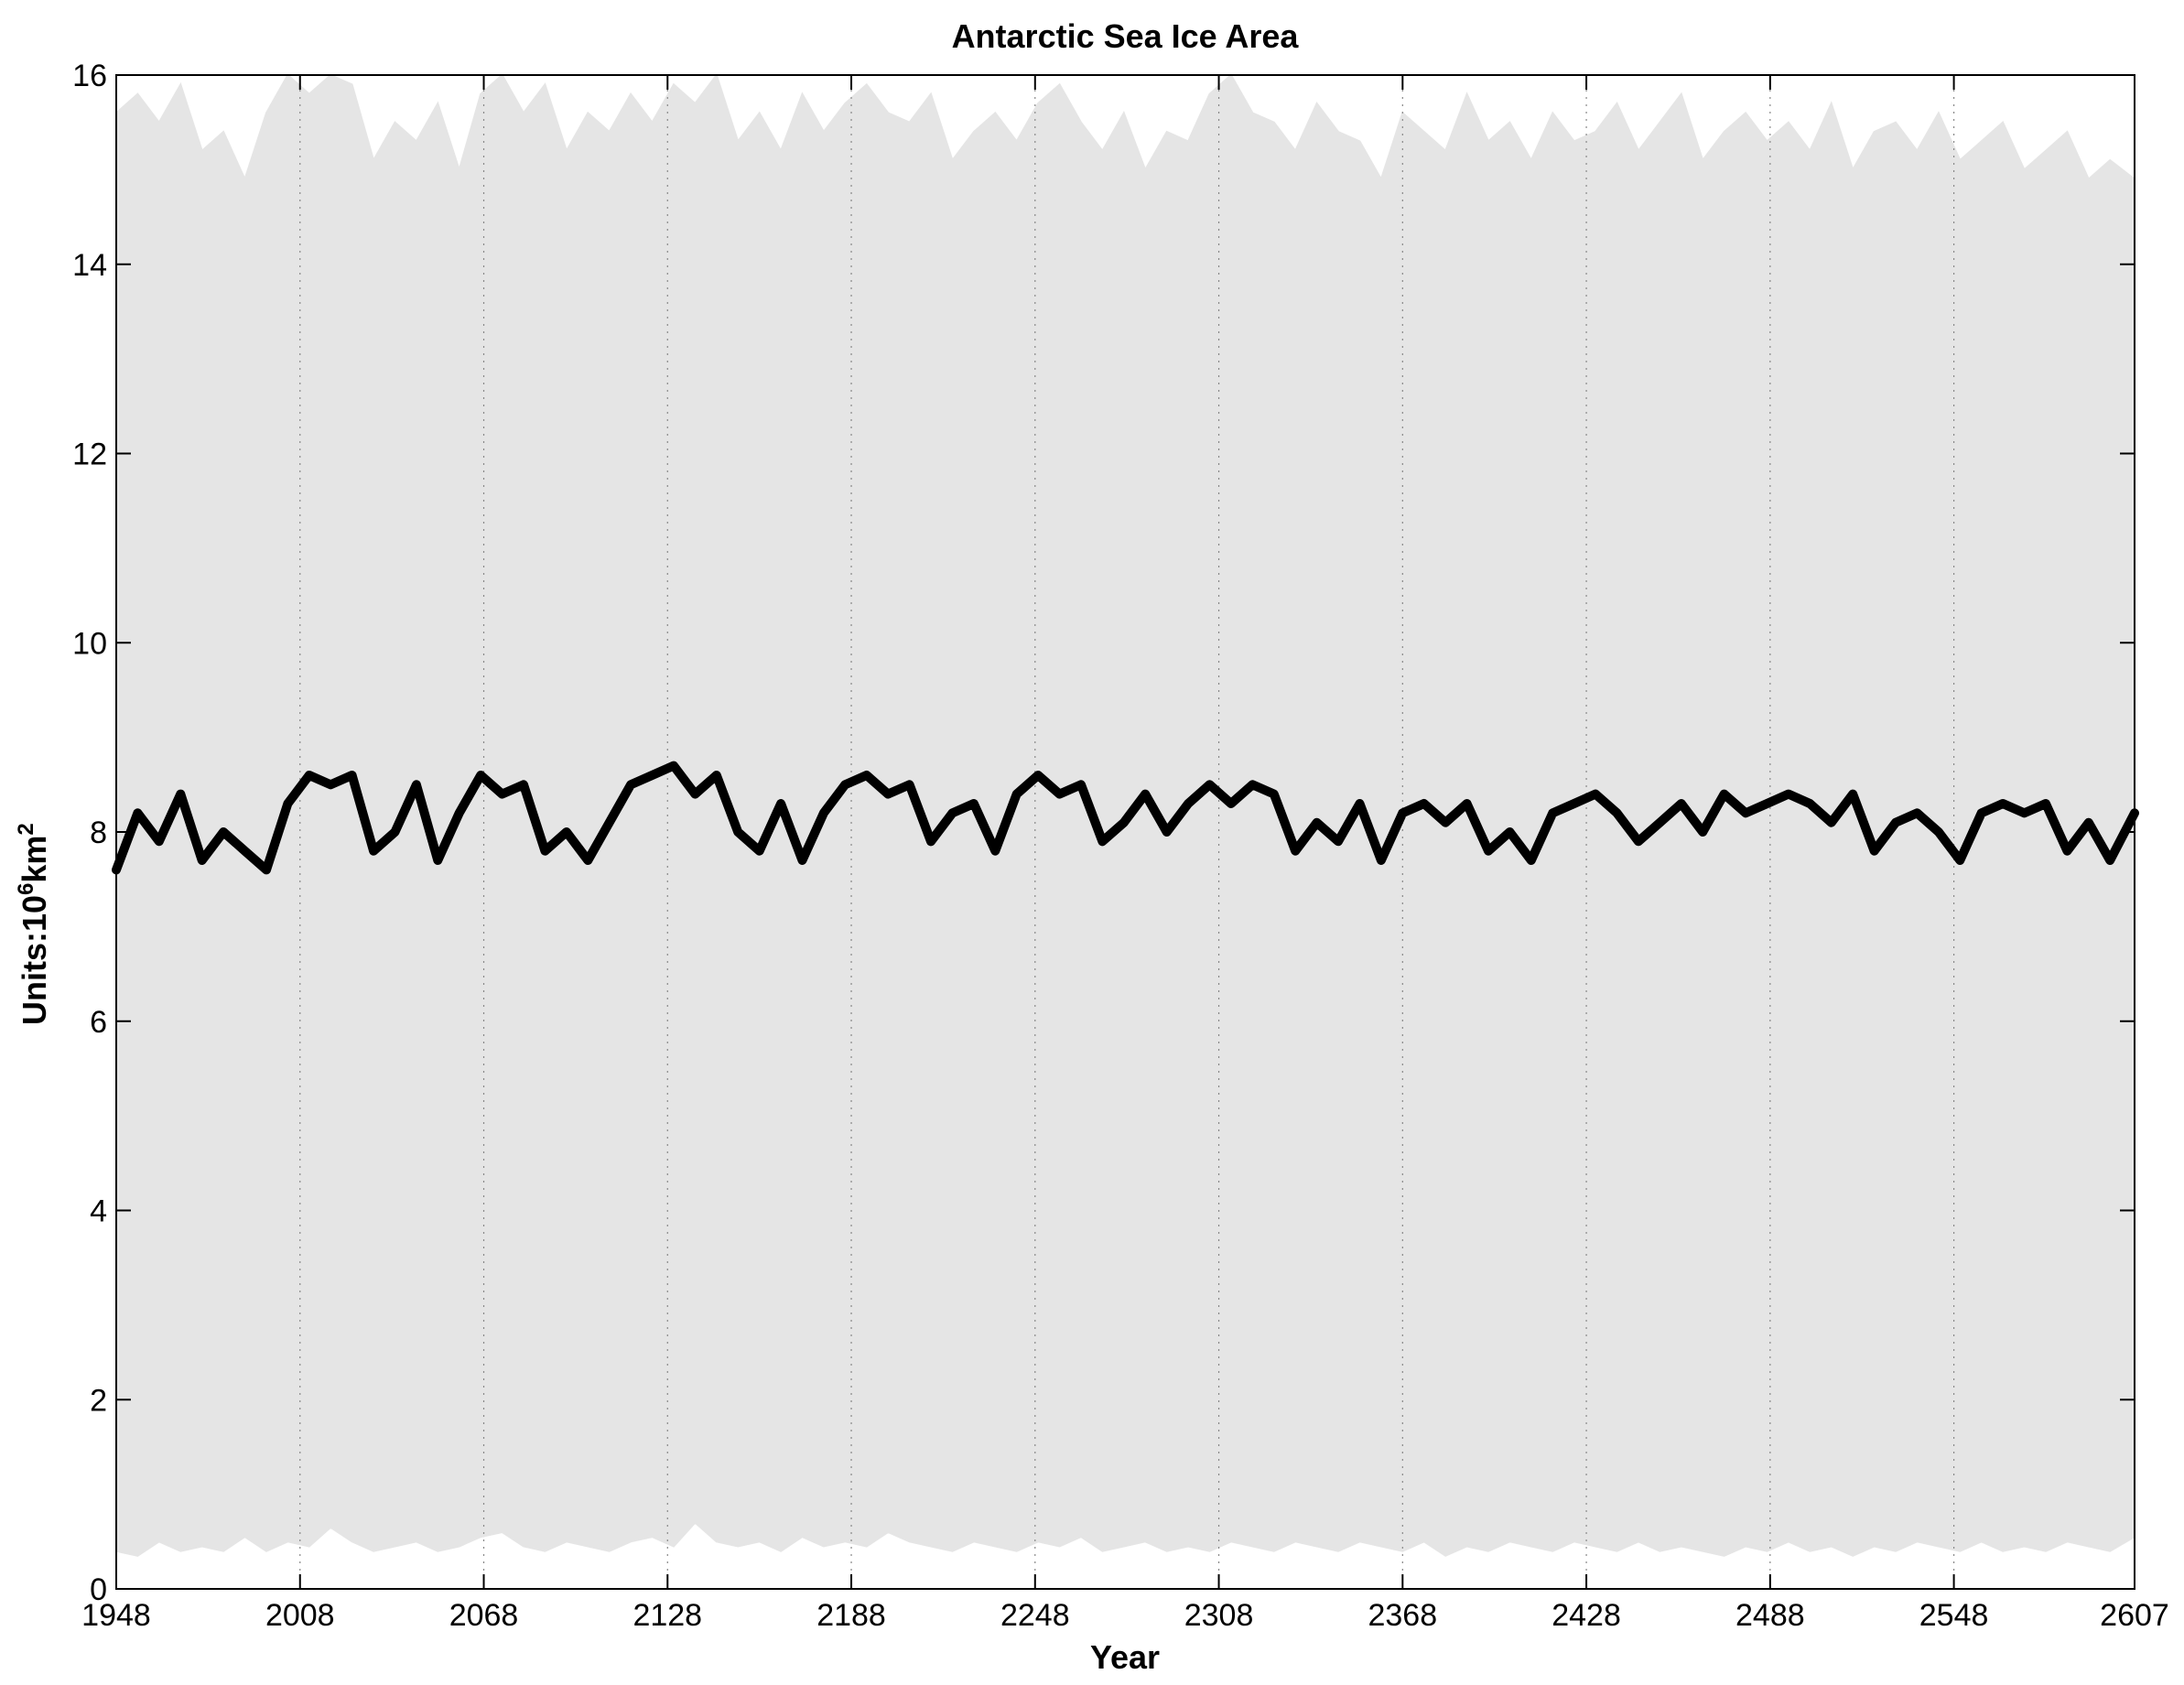 This screenshot has height=1685, width=2184. Describe the element at coordinates (89, 76) in the screenshot. I see `y-tick-label: 16` at that location.